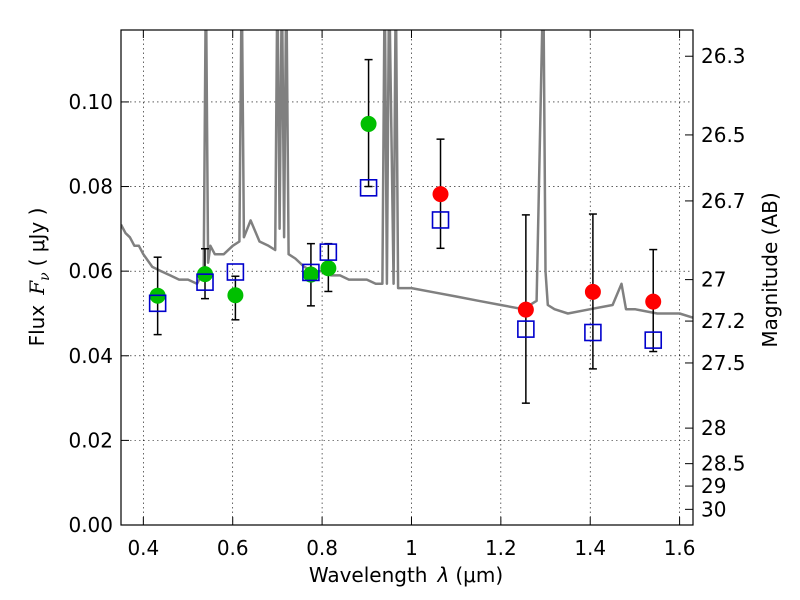  Describe the element at coordinates (411, 548) in the screenshot. I see `x-tick-label: 1` at that location.